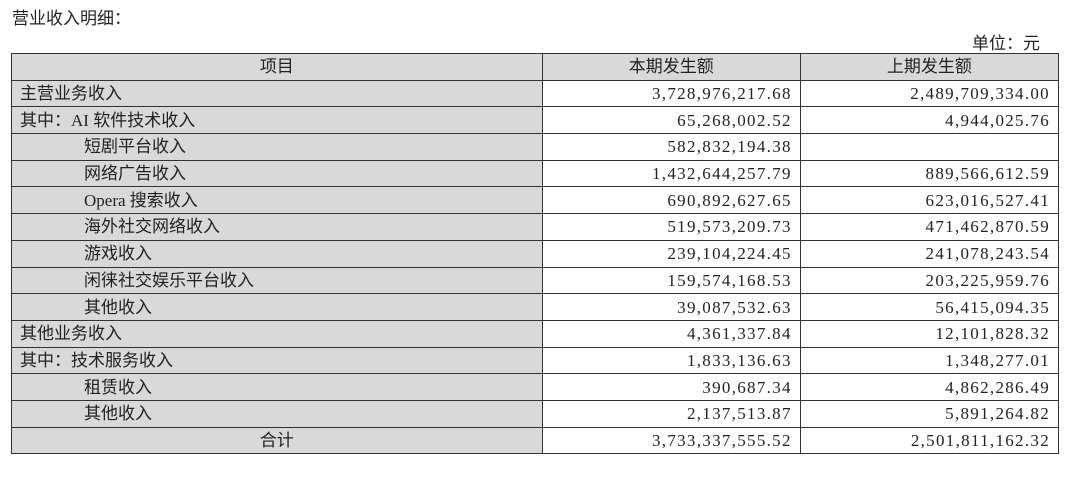  What do you see at coordinates (671, 413) in the screenshot?
I see `current-amount: 2,137,513.87` at bounding box center [671, 413].